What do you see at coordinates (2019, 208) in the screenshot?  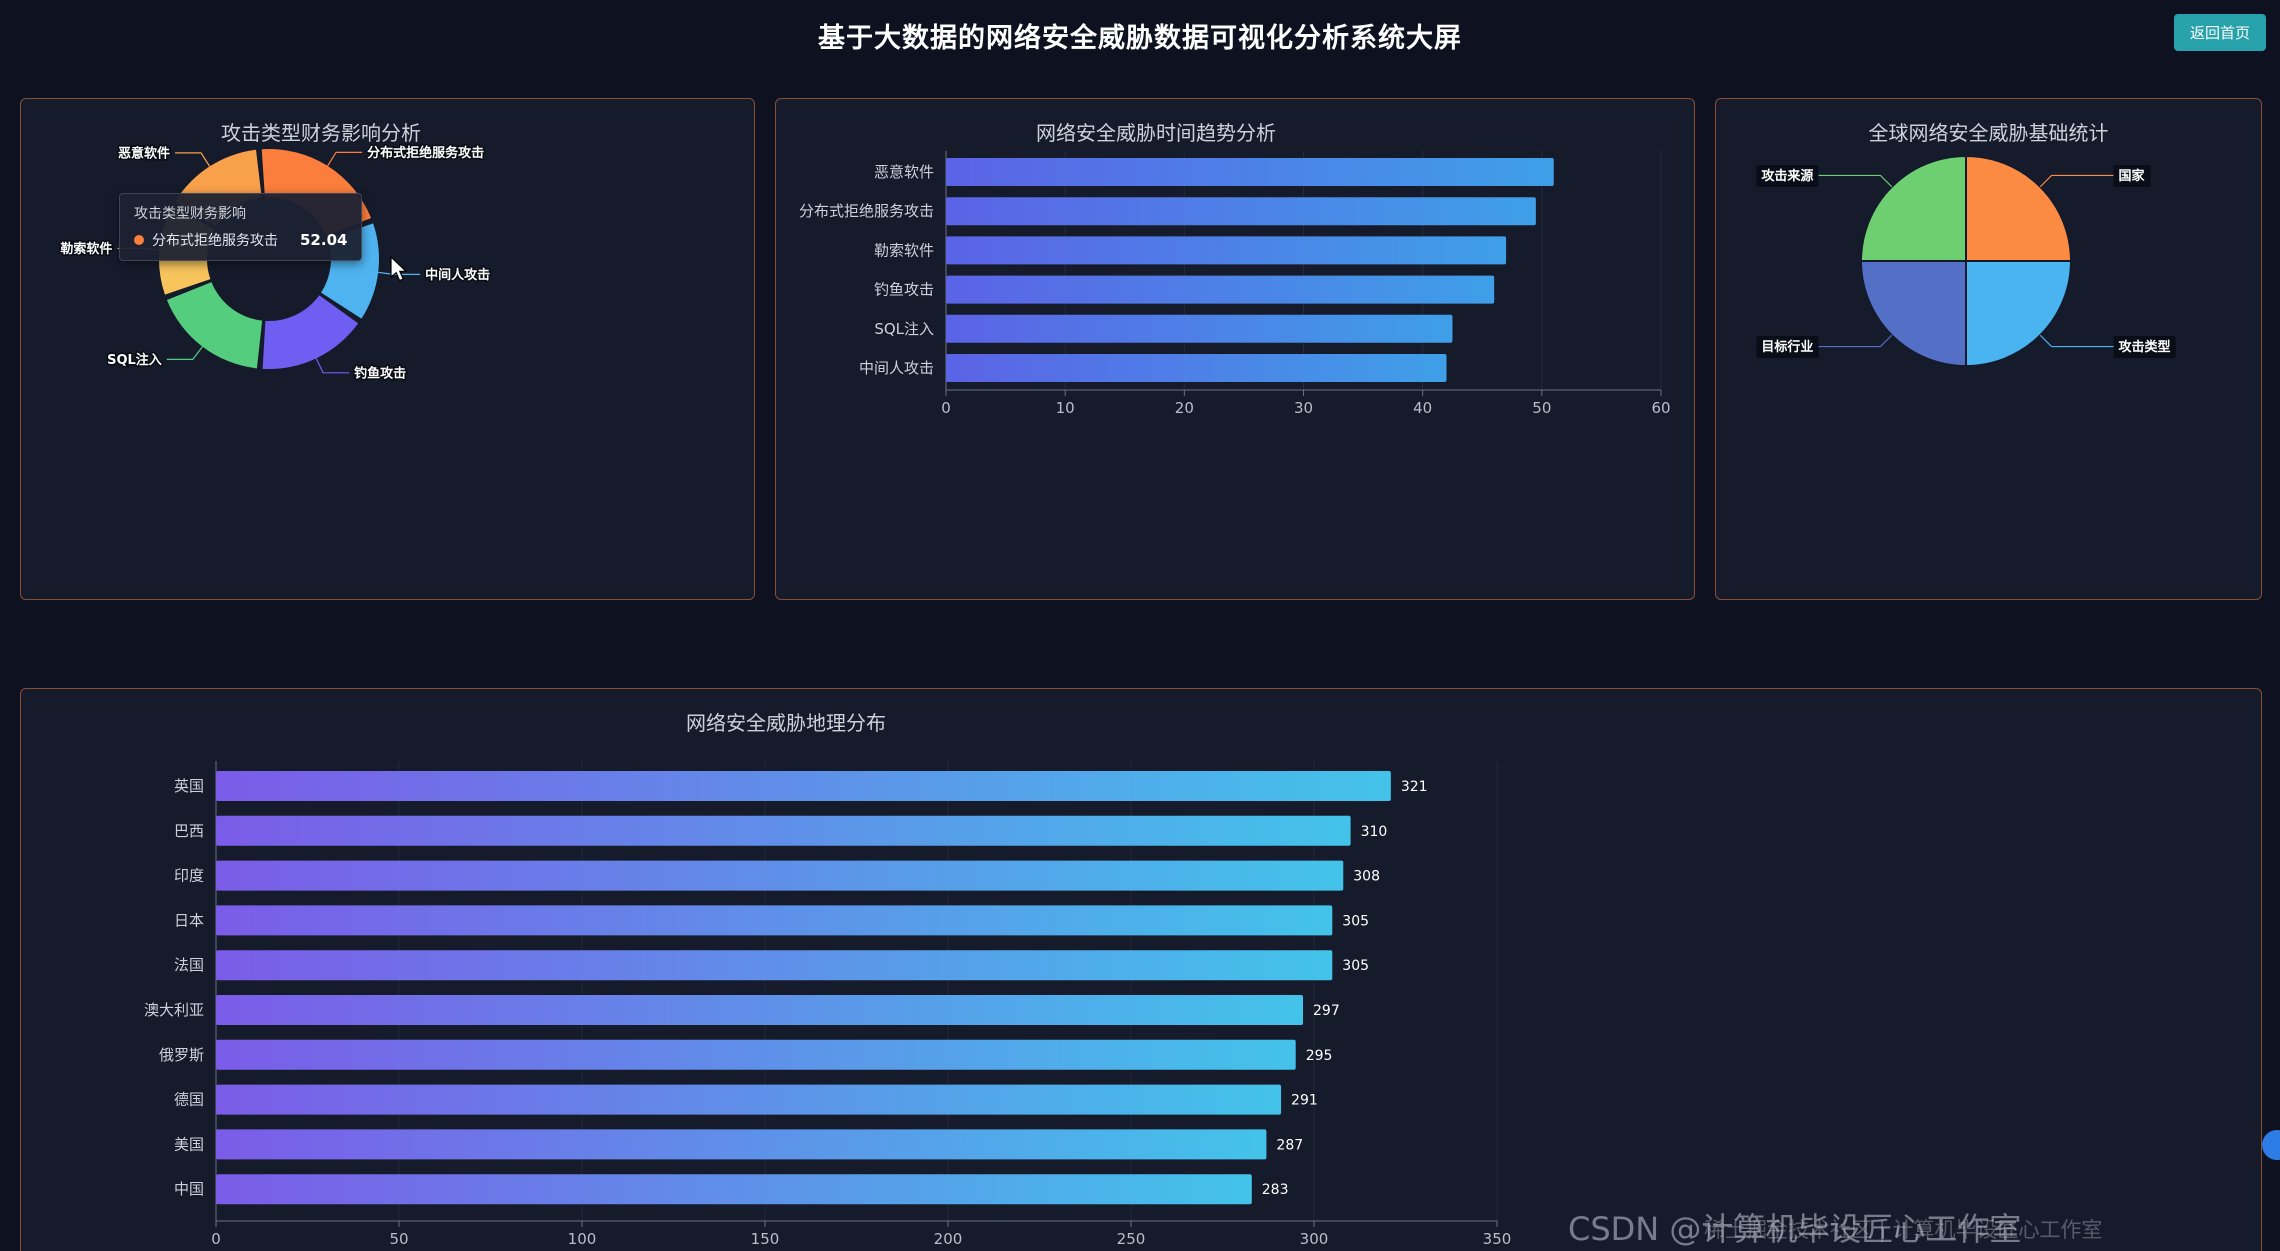 I see `slice-国家` at bounding box center [2019, 208].